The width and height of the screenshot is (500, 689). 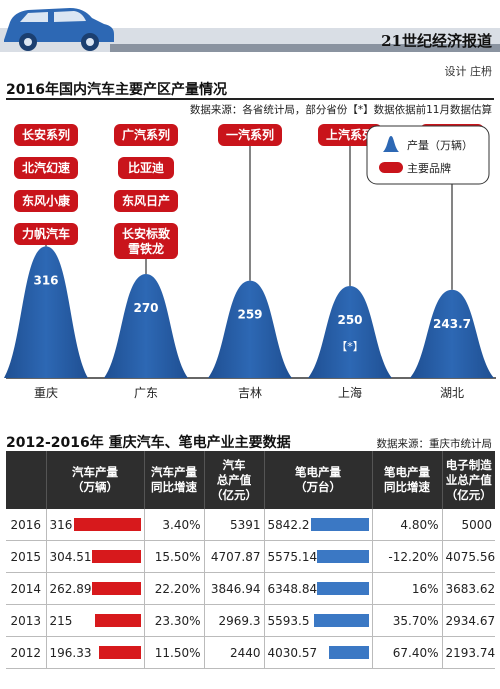 I want to click on laptop-growth-value: 4.80%, so click(x=419, y=524).